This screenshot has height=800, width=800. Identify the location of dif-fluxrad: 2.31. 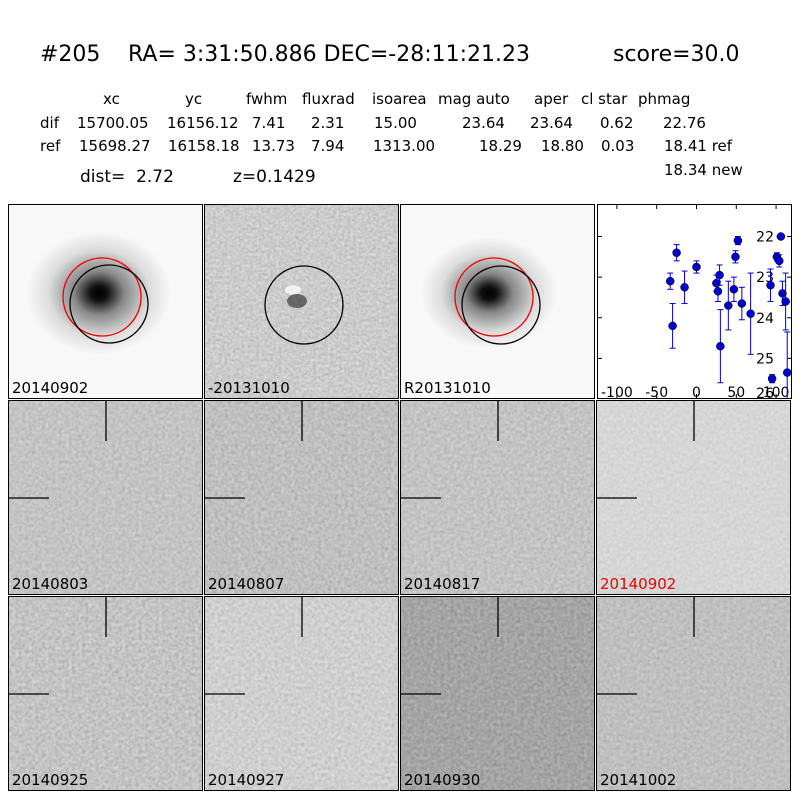
(328, 123).